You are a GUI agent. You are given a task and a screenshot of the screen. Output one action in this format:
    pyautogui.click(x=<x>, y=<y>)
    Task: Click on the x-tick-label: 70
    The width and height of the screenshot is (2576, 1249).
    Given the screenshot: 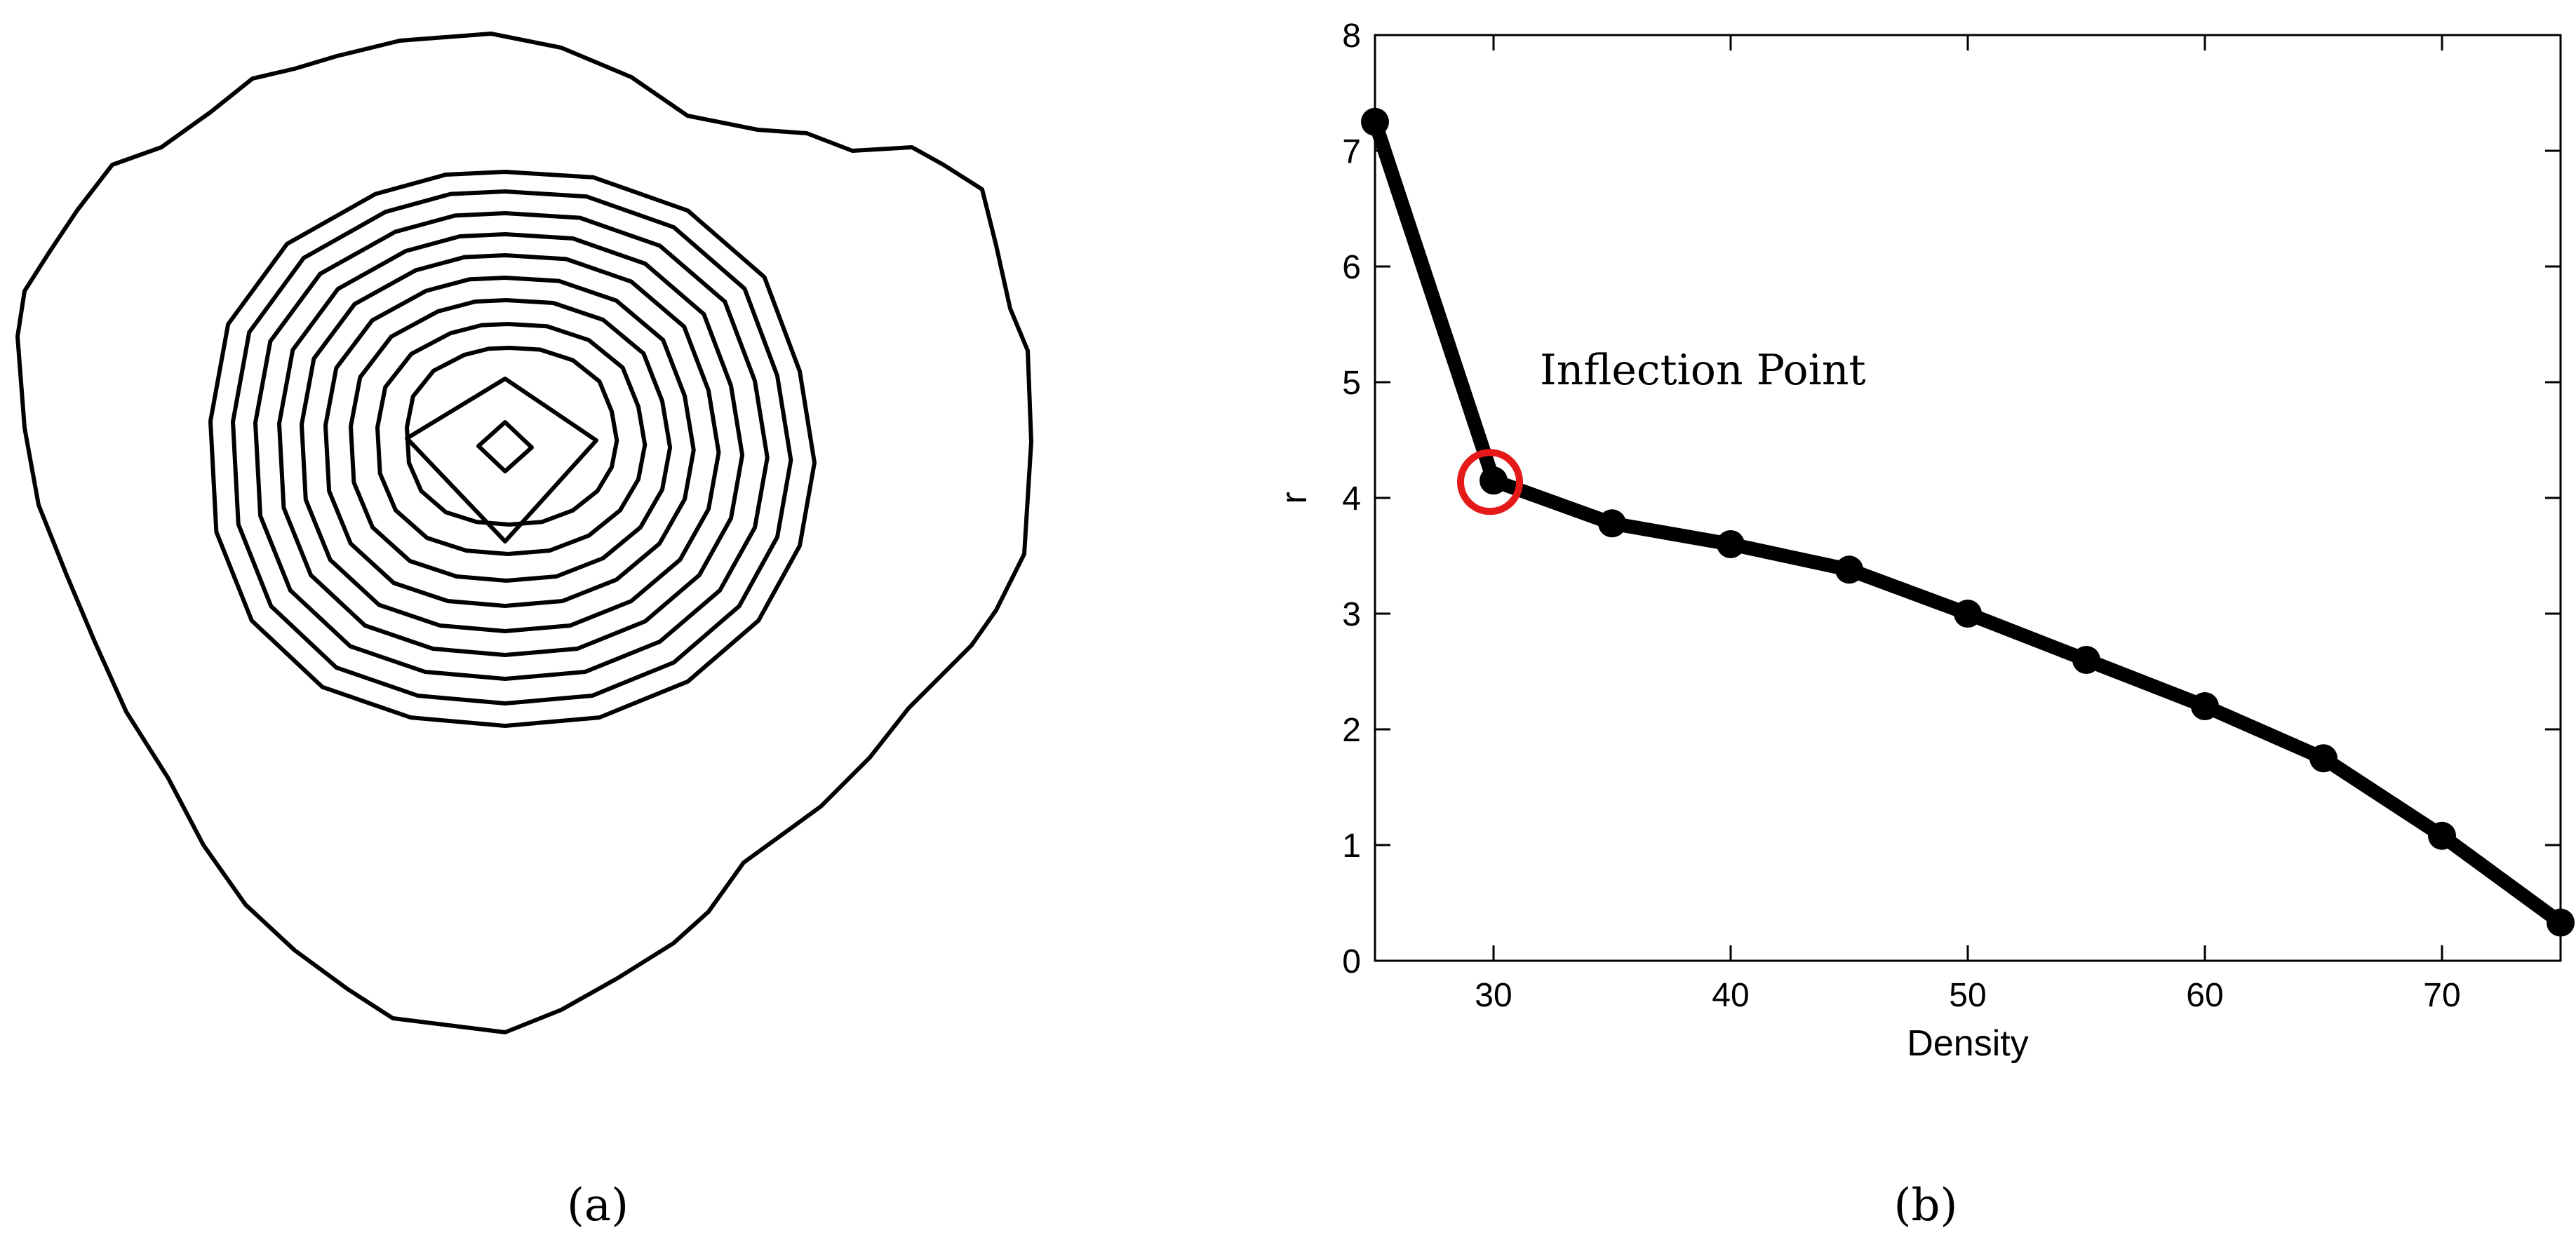 What is the action you would take?
    pyautogui.click(x=2441, y=996)
    